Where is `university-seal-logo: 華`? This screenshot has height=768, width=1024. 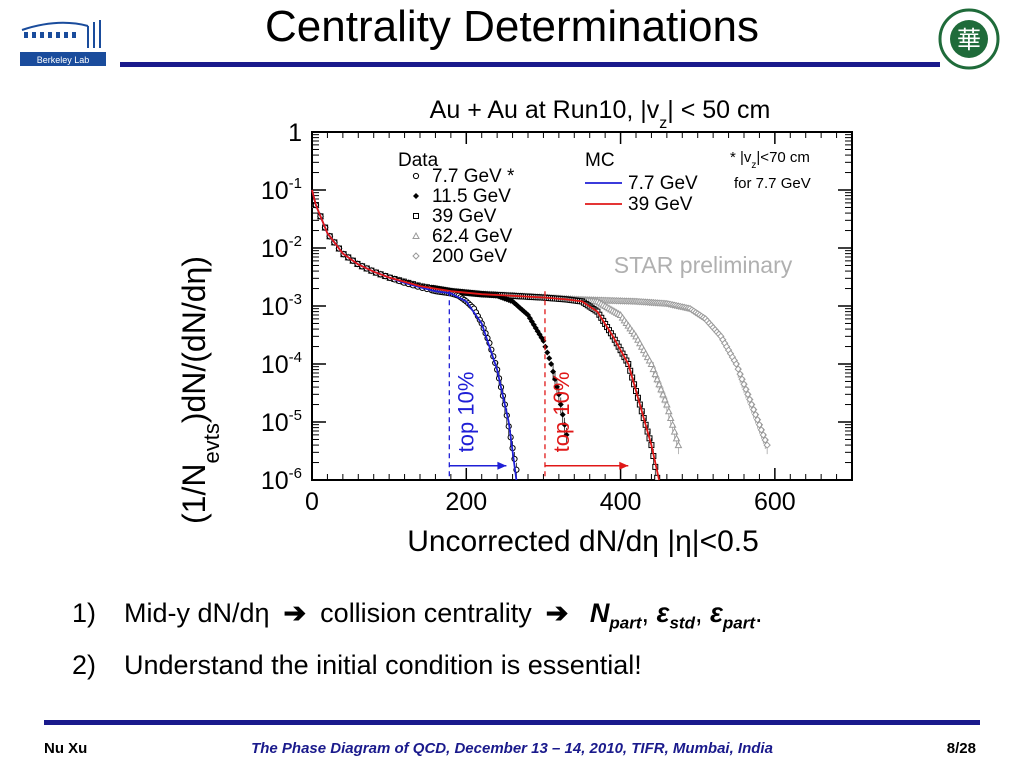 university-seal-logo: 華 is located at coordinates (969, 41).